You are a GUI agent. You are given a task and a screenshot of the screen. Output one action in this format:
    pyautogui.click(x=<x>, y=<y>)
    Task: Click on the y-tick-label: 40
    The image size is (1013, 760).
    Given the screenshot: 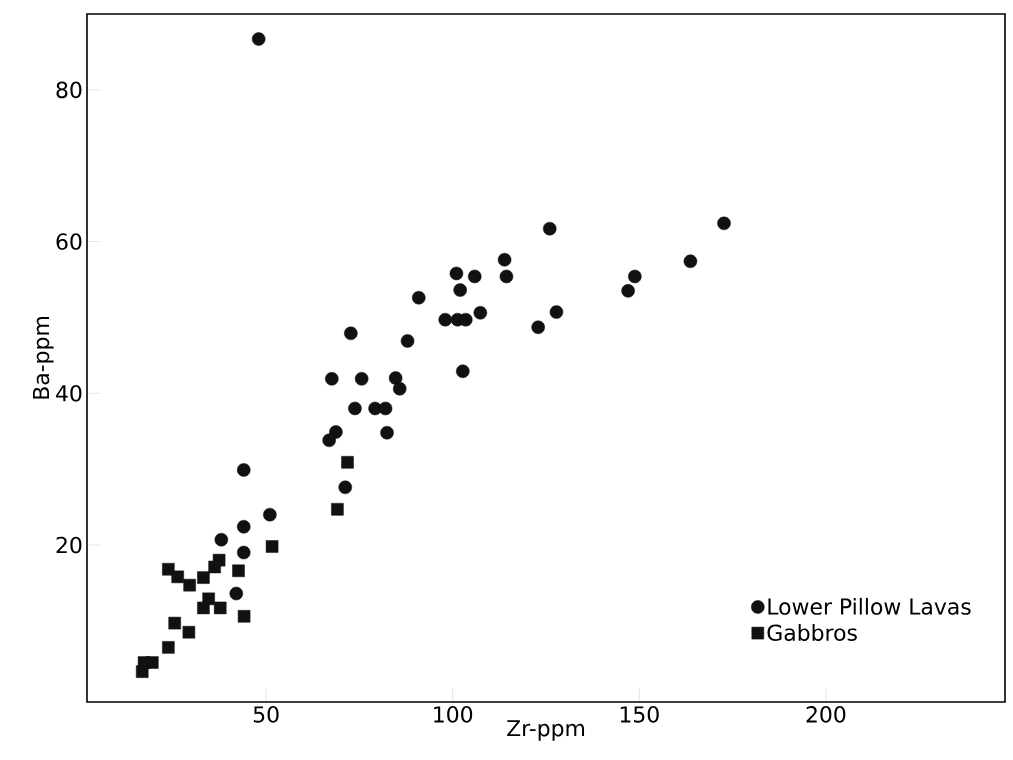 What is the action you would take?
    pyautogui.click(x=69, y=393)
    